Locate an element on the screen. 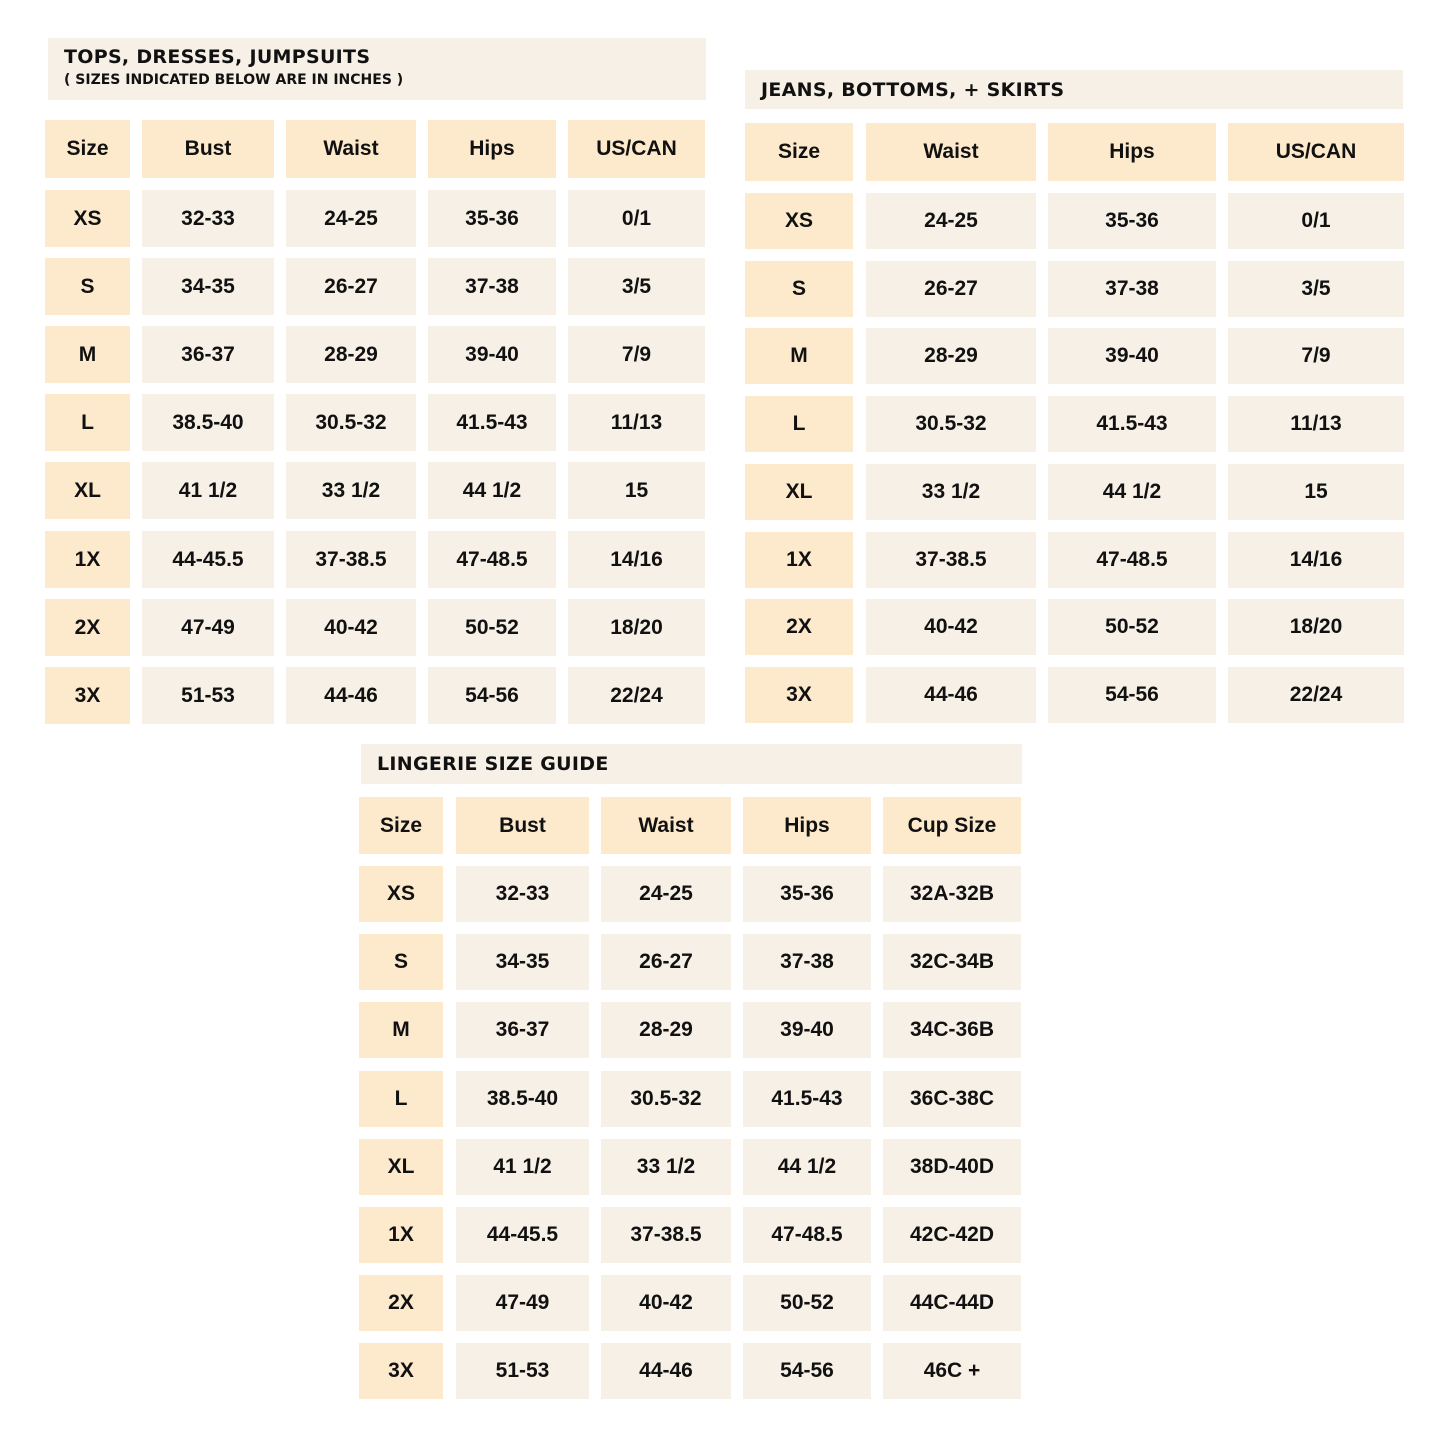 The image size is (1445, 1445). lingerie-table-cell: 26-27 is located at coordinates (666, 962).